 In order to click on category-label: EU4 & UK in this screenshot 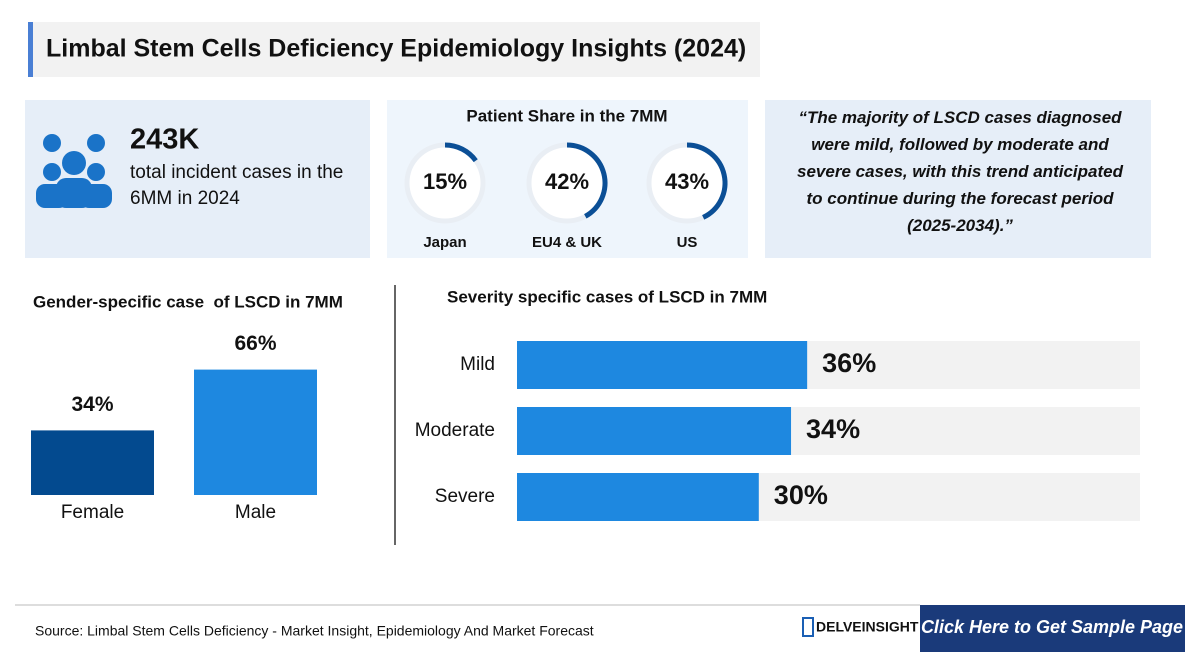, I will do `click(567, 242)`.